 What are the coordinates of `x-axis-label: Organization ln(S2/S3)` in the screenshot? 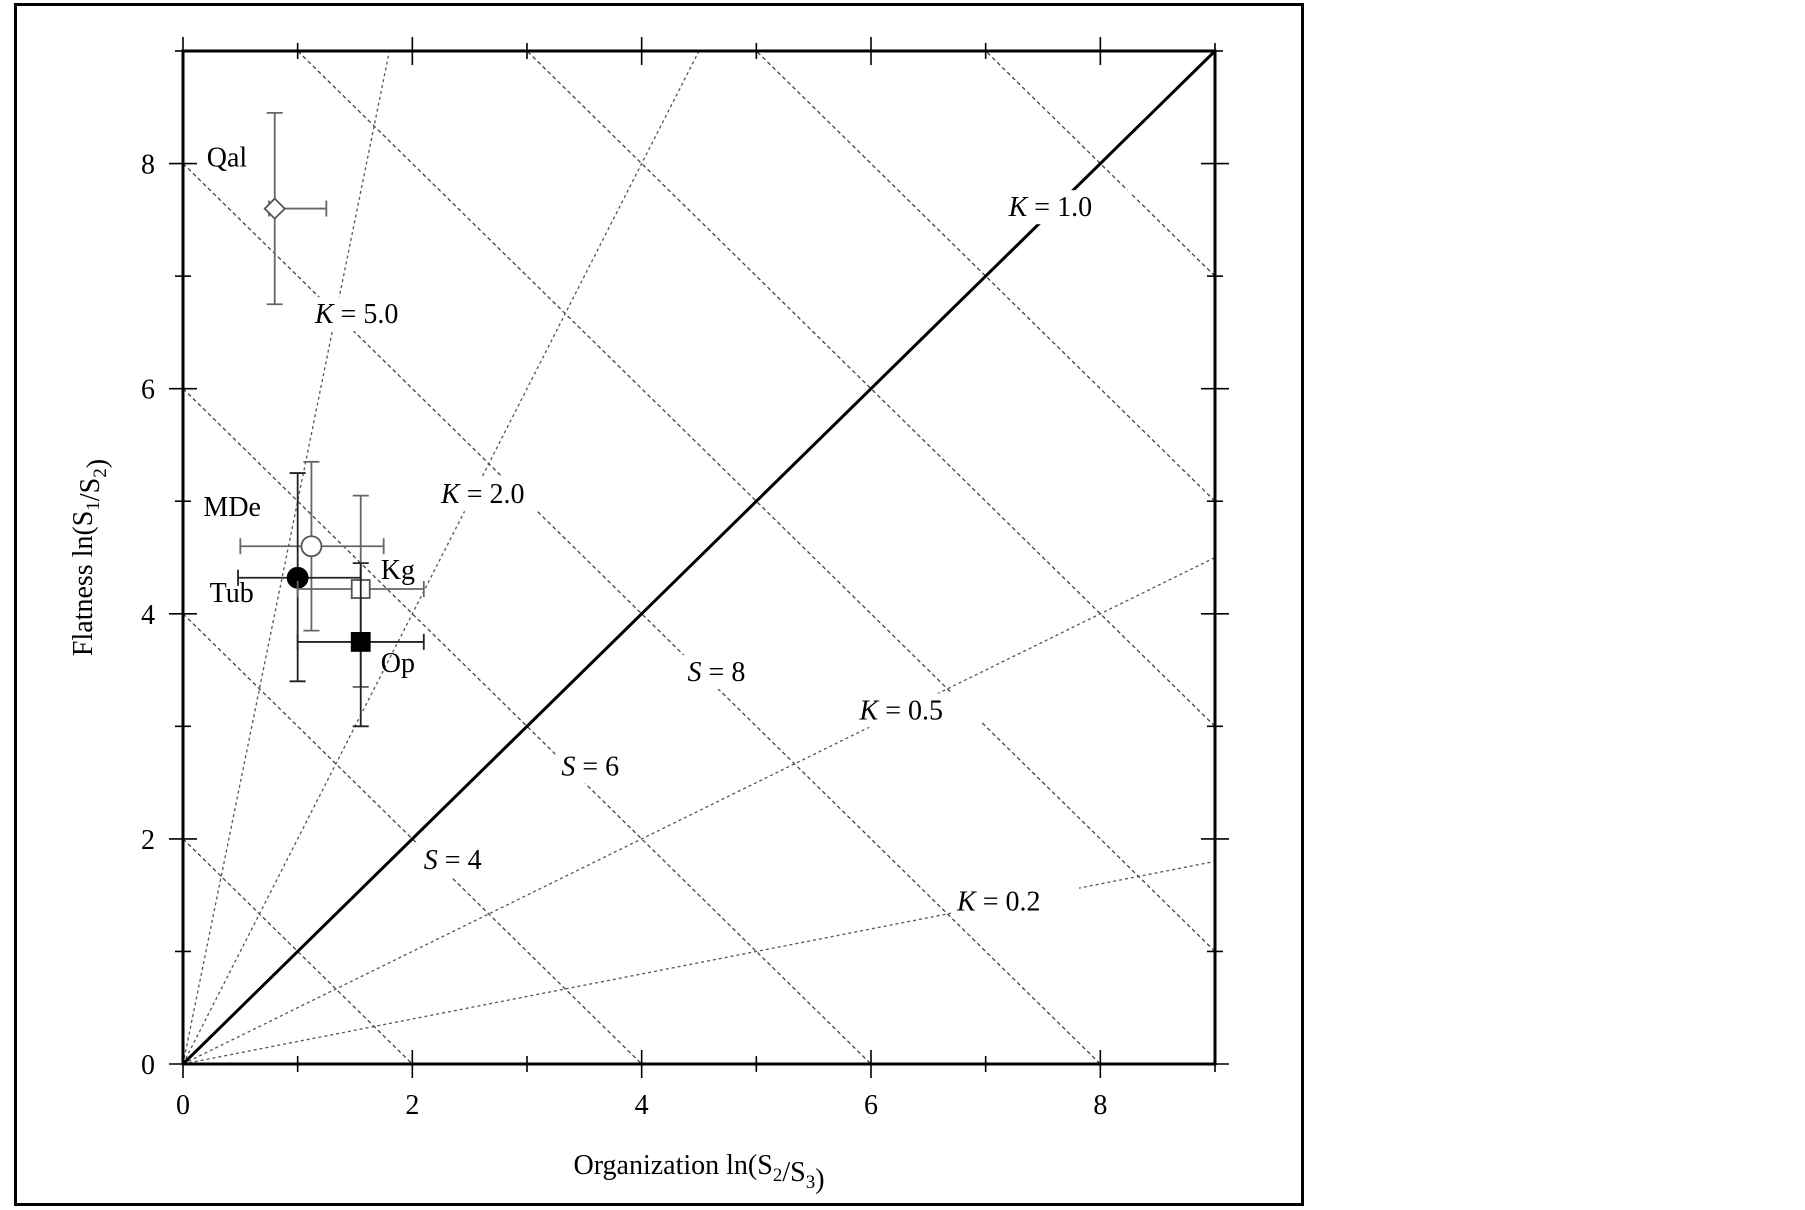 It's located at (698, 1172).